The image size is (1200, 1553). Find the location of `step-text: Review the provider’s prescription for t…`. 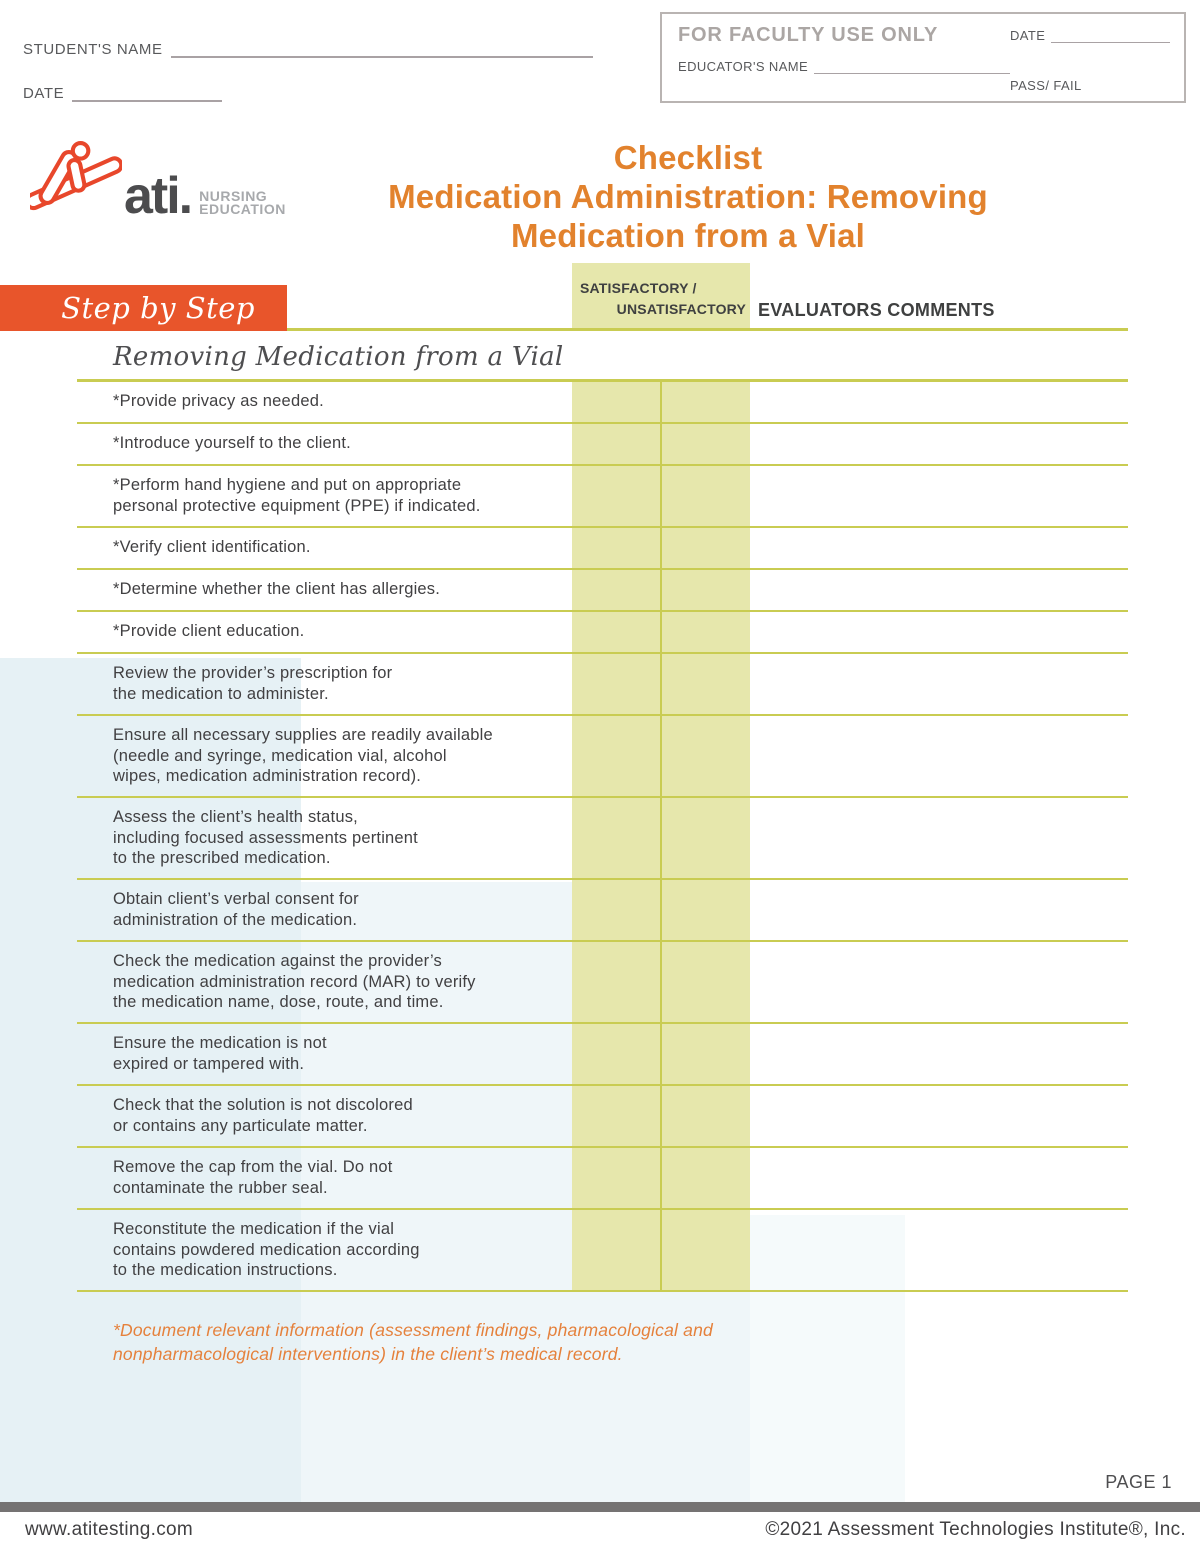

step-text: Review the provider’s prescription for t… is located at coordinates (253, 683).